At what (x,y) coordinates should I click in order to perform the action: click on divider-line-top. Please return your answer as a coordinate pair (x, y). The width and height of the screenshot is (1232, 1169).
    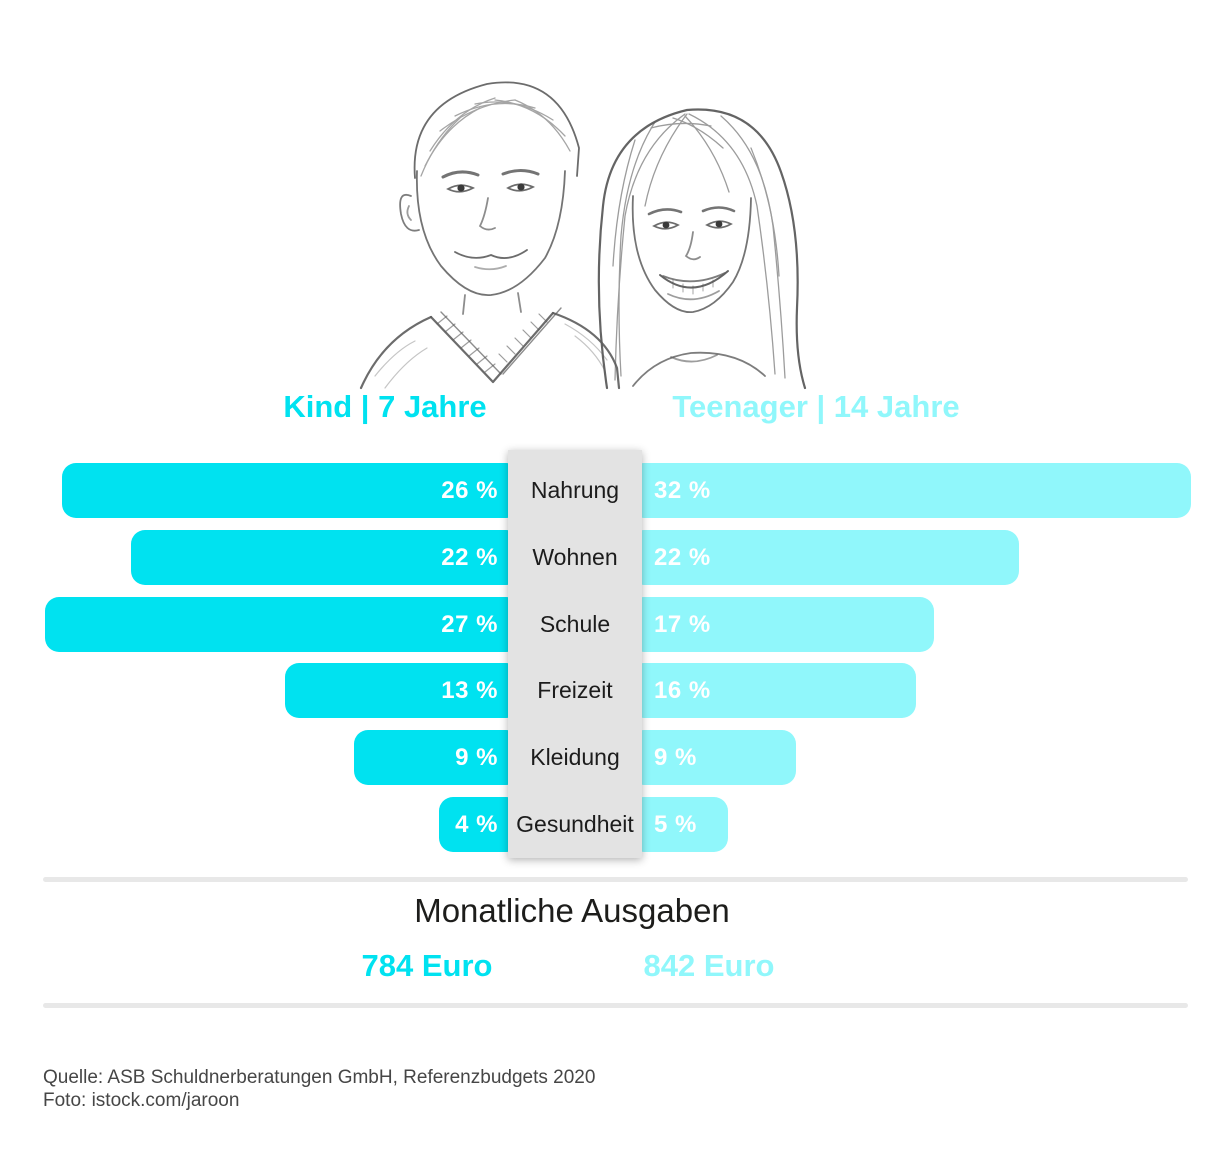
    Looking at the image, I should click on (615, 879).